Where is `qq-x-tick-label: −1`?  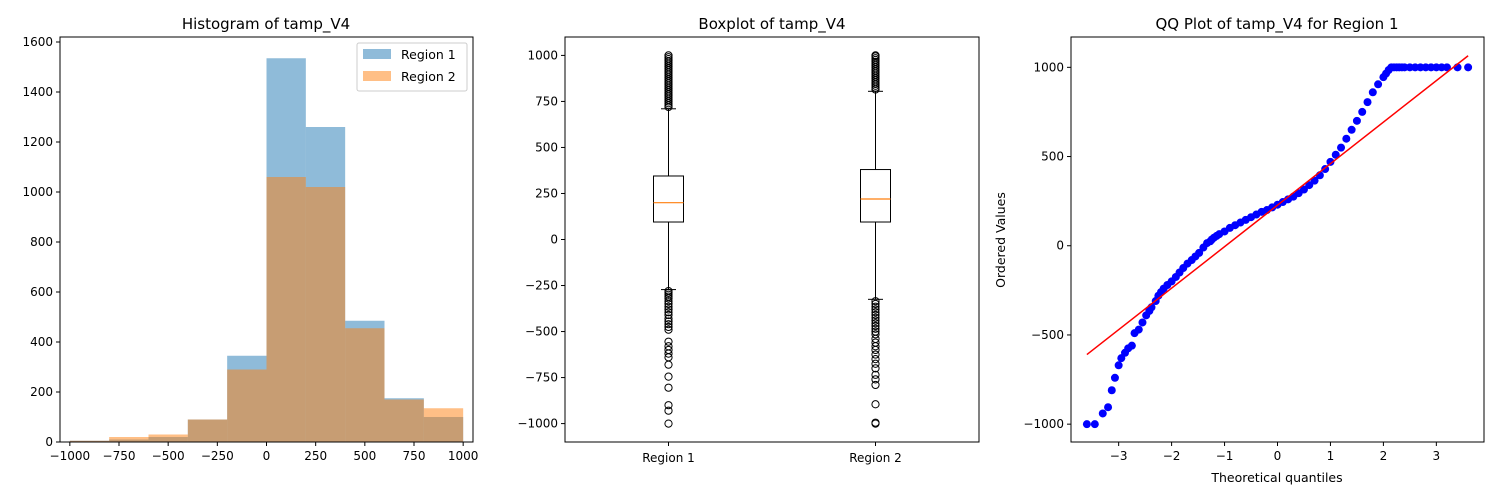
qq-x-tick-label: −1 is located at coordinates (1225, 456).